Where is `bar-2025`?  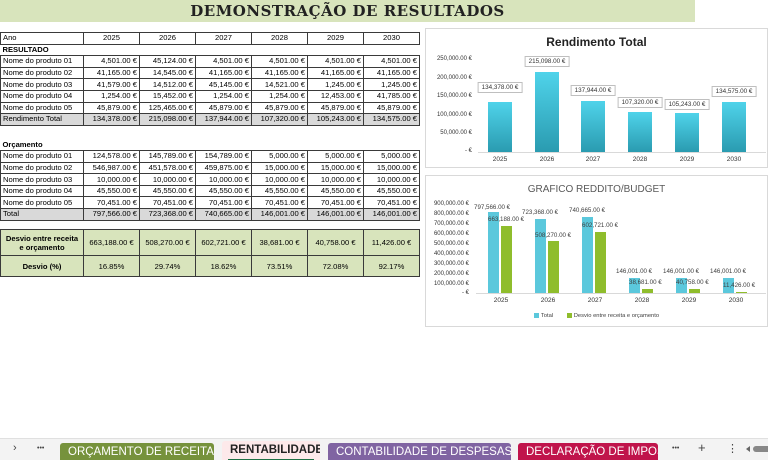 bar-2025 is located at coordinates (500, 127).